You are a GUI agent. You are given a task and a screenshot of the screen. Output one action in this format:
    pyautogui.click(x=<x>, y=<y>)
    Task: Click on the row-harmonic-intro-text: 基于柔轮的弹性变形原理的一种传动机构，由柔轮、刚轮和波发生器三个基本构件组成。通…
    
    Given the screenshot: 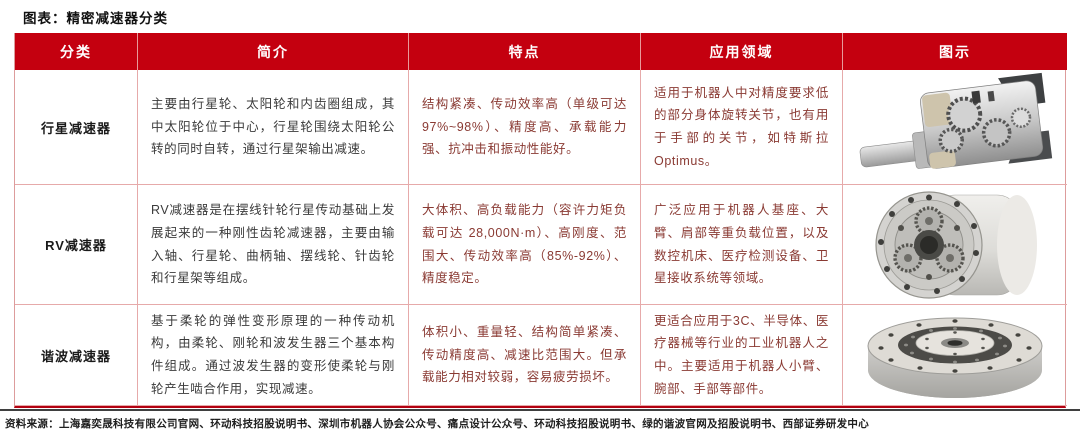 What is the action you would take?
    pyautogui.click(x=273, y=354)
    